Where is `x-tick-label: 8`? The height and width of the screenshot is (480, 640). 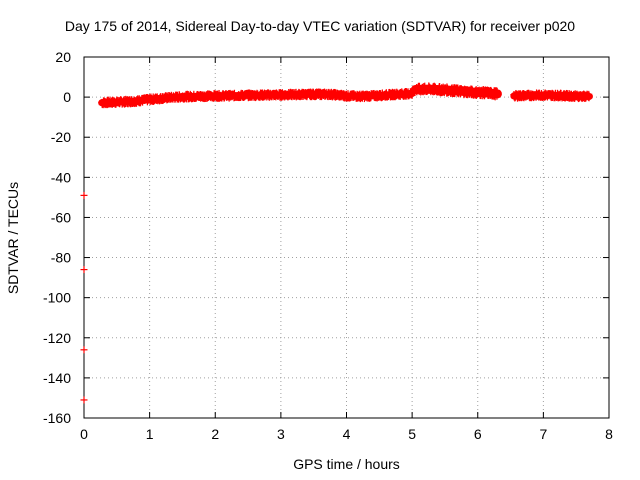 x-tick-label: 8 is located at coordinates (609, 434).